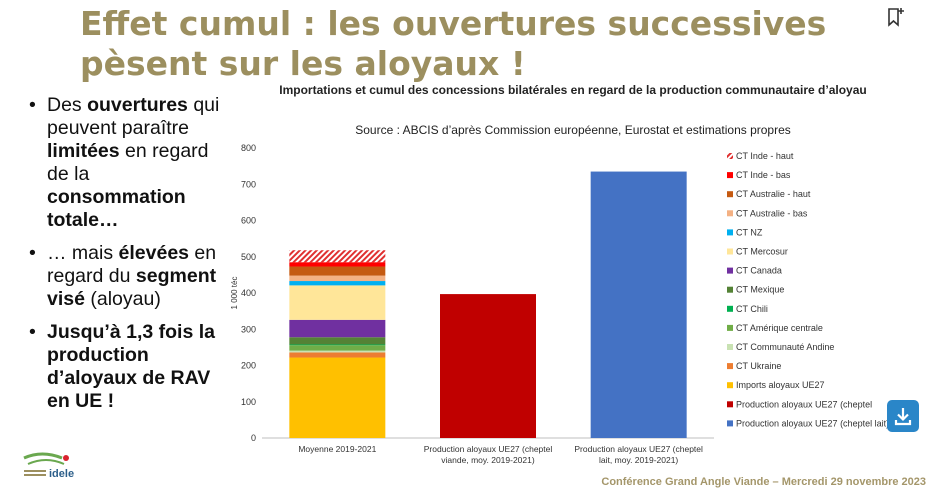 Image resolution: width=935 pixels, height=495 pixels. What do you see at coordinates (83, 253) in the screenshot?
I see `bullet-text: … mais` at bounding box center [83, 253].